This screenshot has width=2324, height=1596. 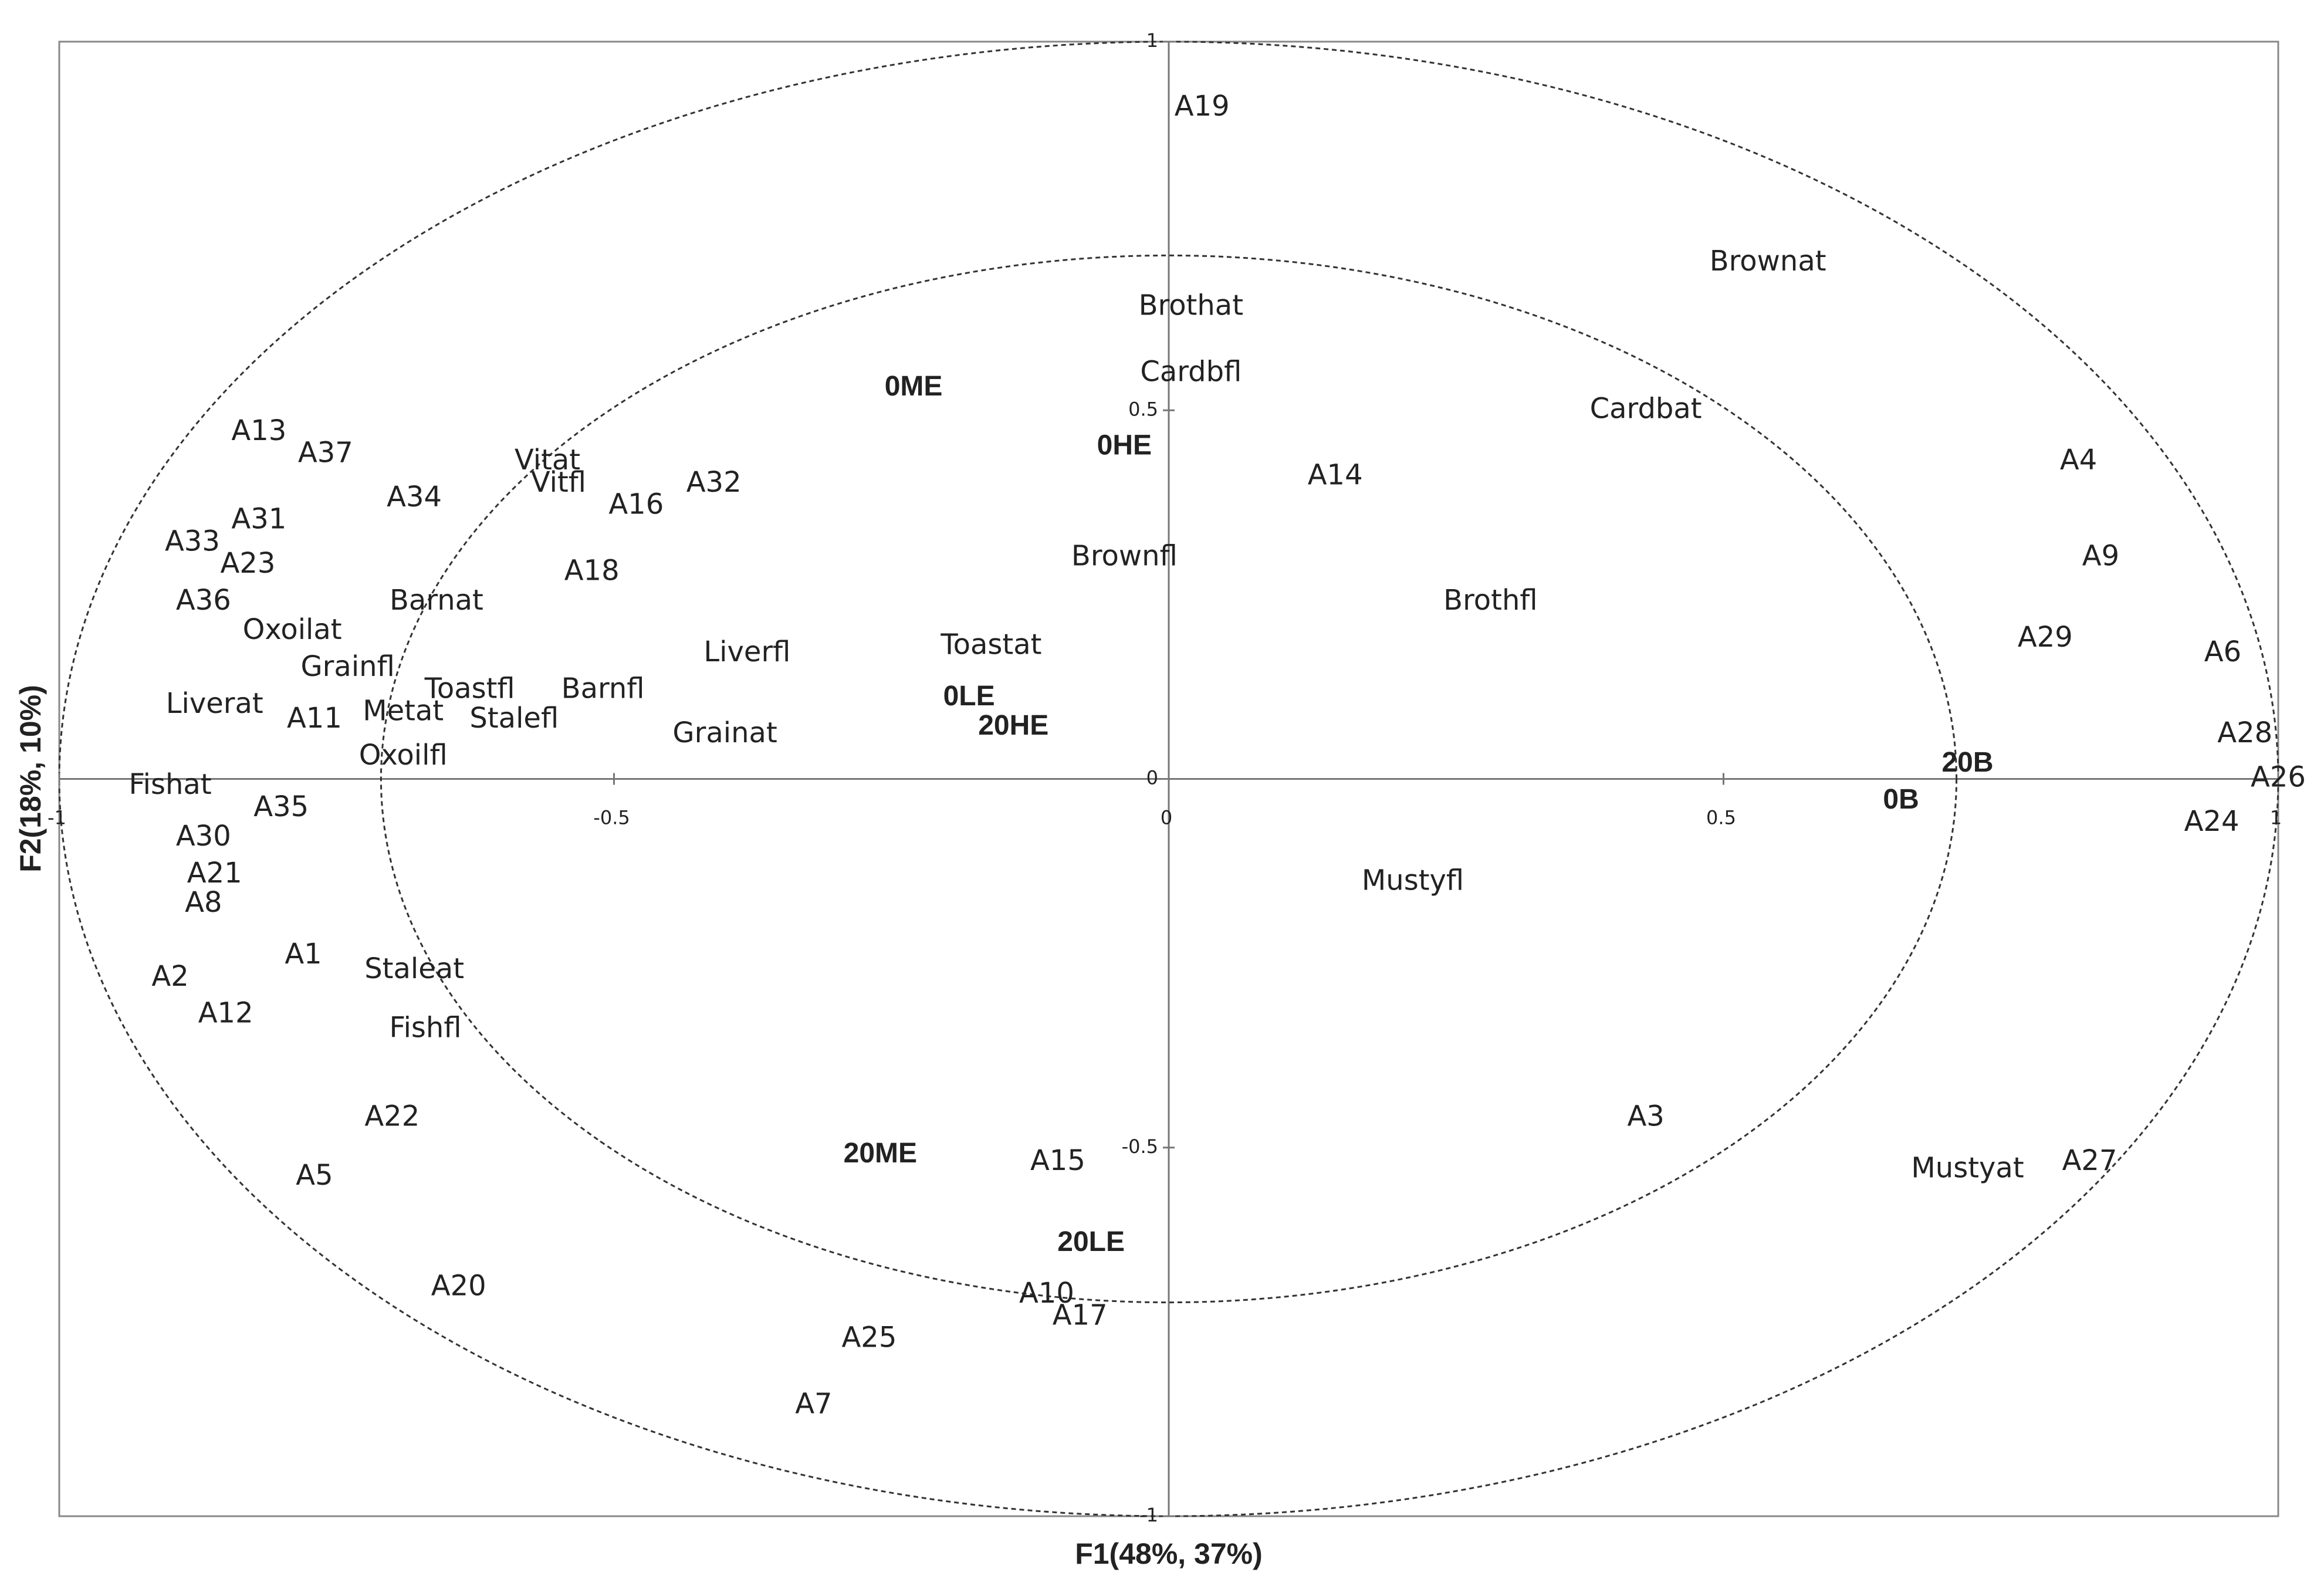 I want to click on point-label: A15, so click(x=1057, y=1160).